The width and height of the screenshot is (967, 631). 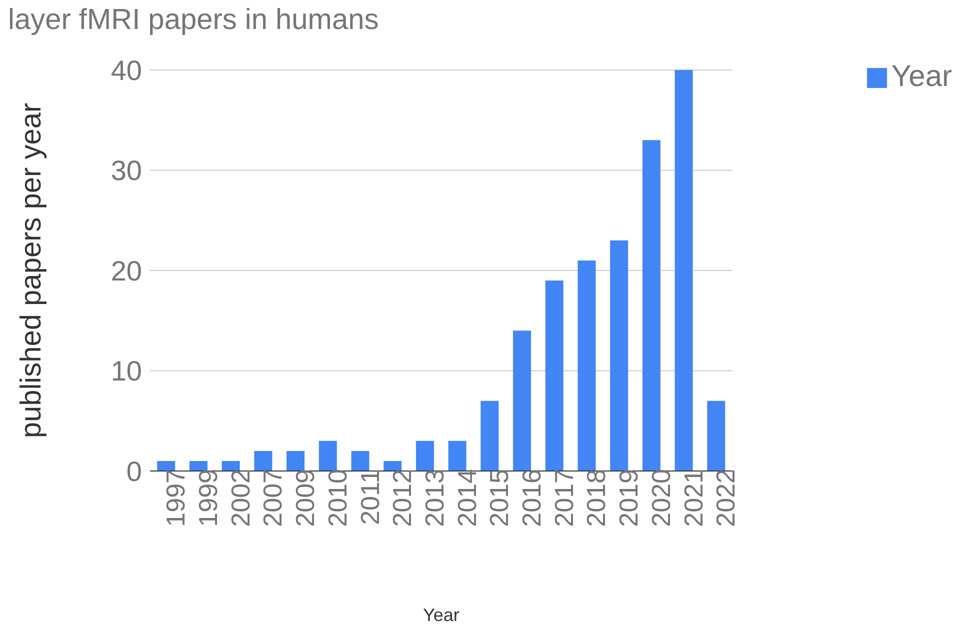 What do you see at coordinates (725, 498) in the screenshot?
I see `x-tick-label: 2022` at bounding box center [725, 498].